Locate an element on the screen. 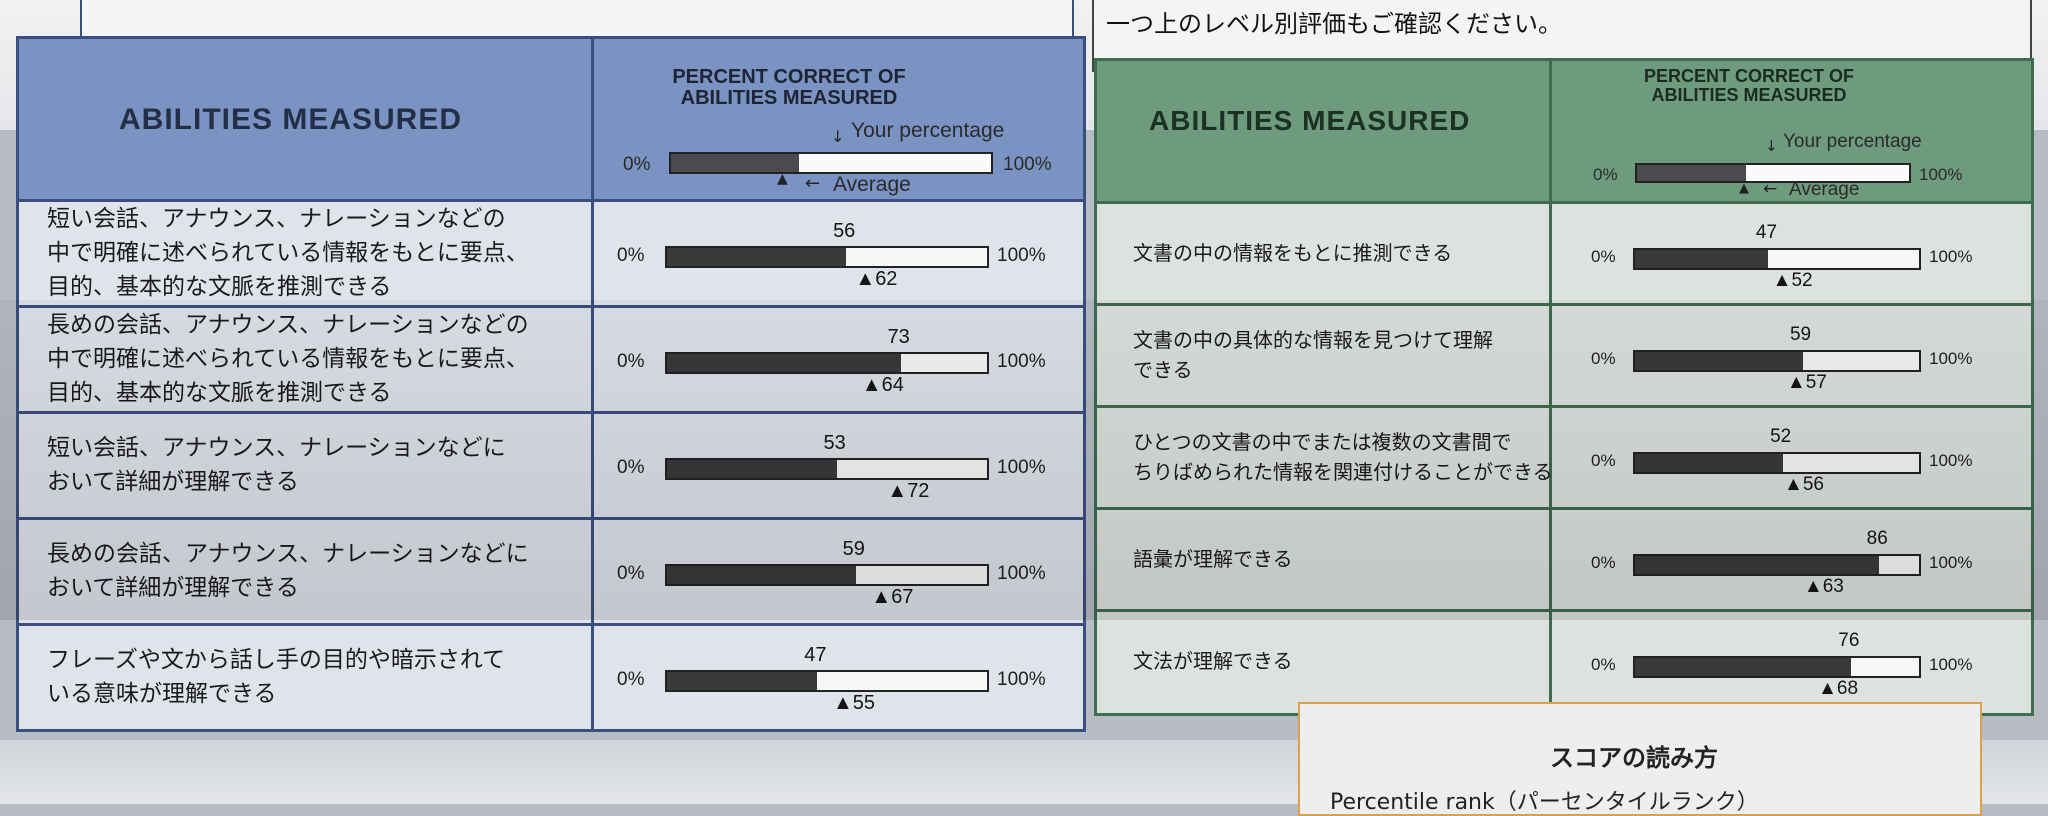 The image size is (2048, 816). average-value: 68 is located at coordinates (1847, 688).